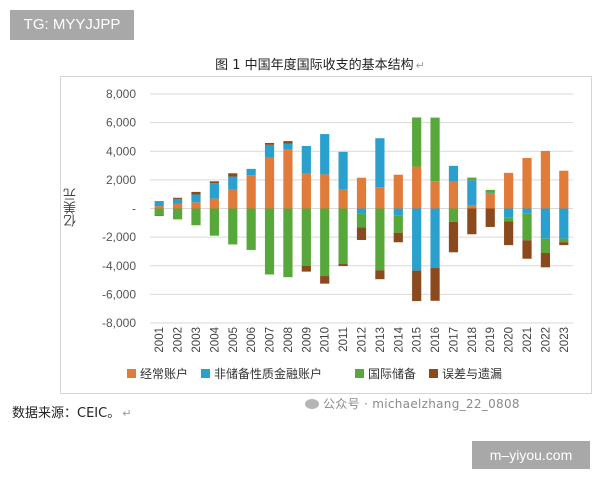 This screenshot has width=600, height=480. Describe the element at coordinates (454, 340) in the screenshot. I see `x-tick-label: 2017` at that location.